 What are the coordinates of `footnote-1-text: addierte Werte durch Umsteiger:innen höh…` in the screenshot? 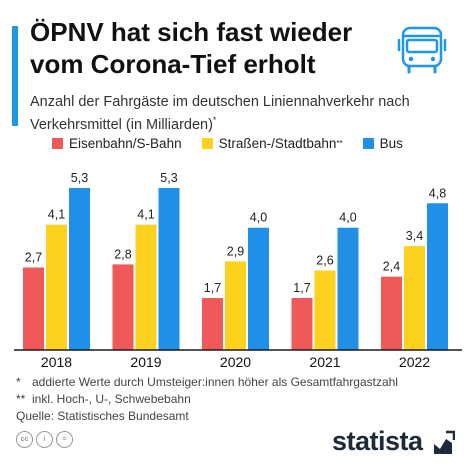 It's located at (215, 382).